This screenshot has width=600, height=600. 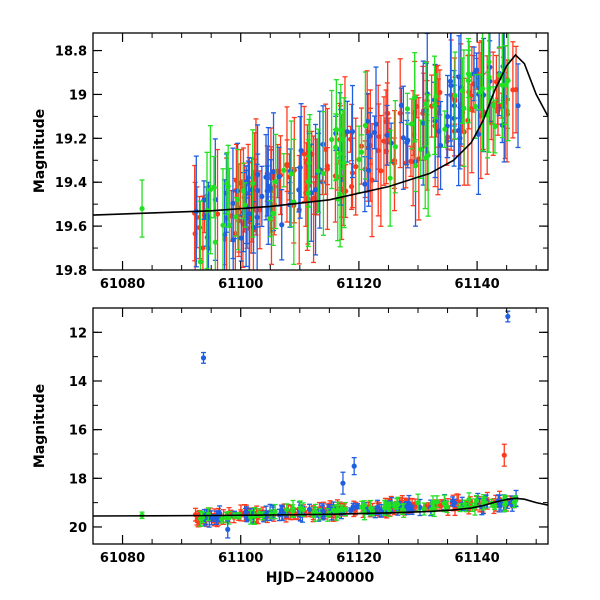 What do you see at coordinates (476, 284) in the screenshot?
I see `x-tick-label: 61140` at bounding box center [476, 284].